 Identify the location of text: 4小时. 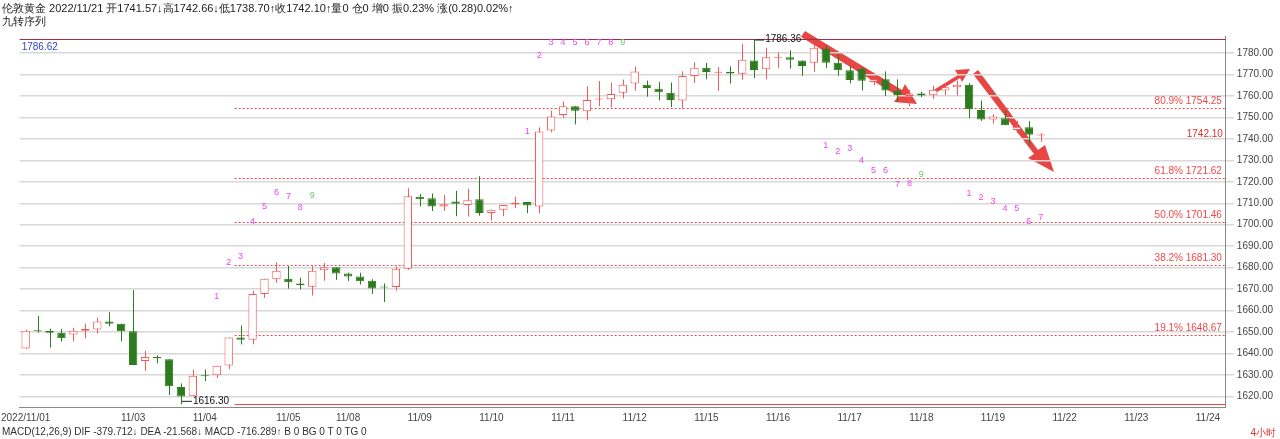
(1263, 432).